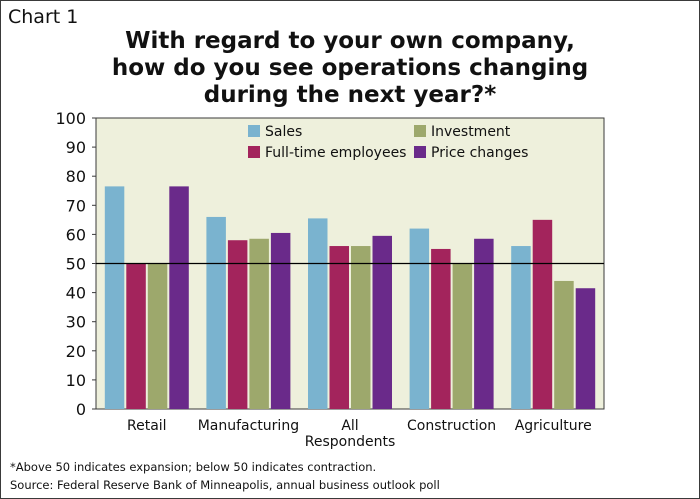  Describe the element at coordinates (350, 442) in the screenshot. I see `x-category-label: Respondents` at that location.